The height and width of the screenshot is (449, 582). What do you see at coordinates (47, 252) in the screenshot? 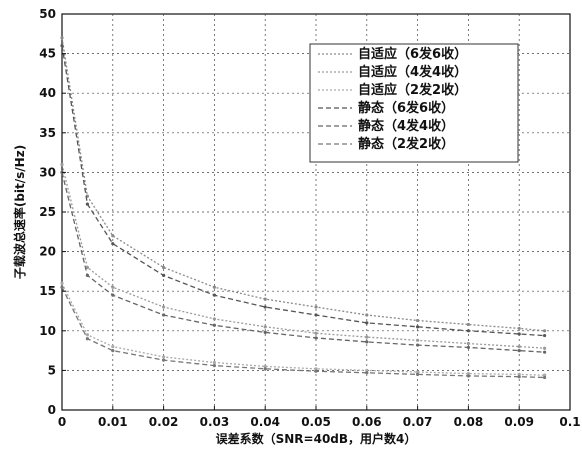
I see `y-tick-label: 20` at bounding box center [47, 252].